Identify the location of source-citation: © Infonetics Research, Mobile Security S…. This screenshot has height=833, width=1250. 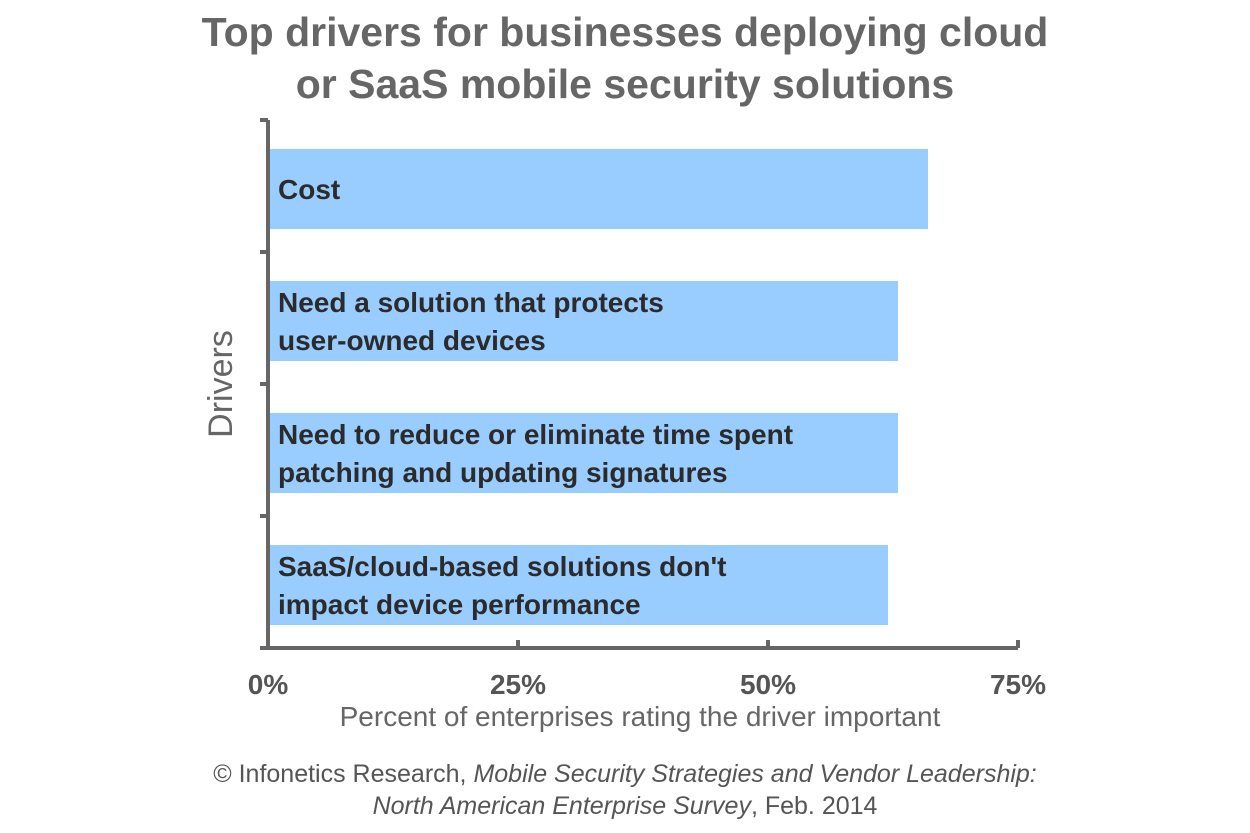
(625, 790).